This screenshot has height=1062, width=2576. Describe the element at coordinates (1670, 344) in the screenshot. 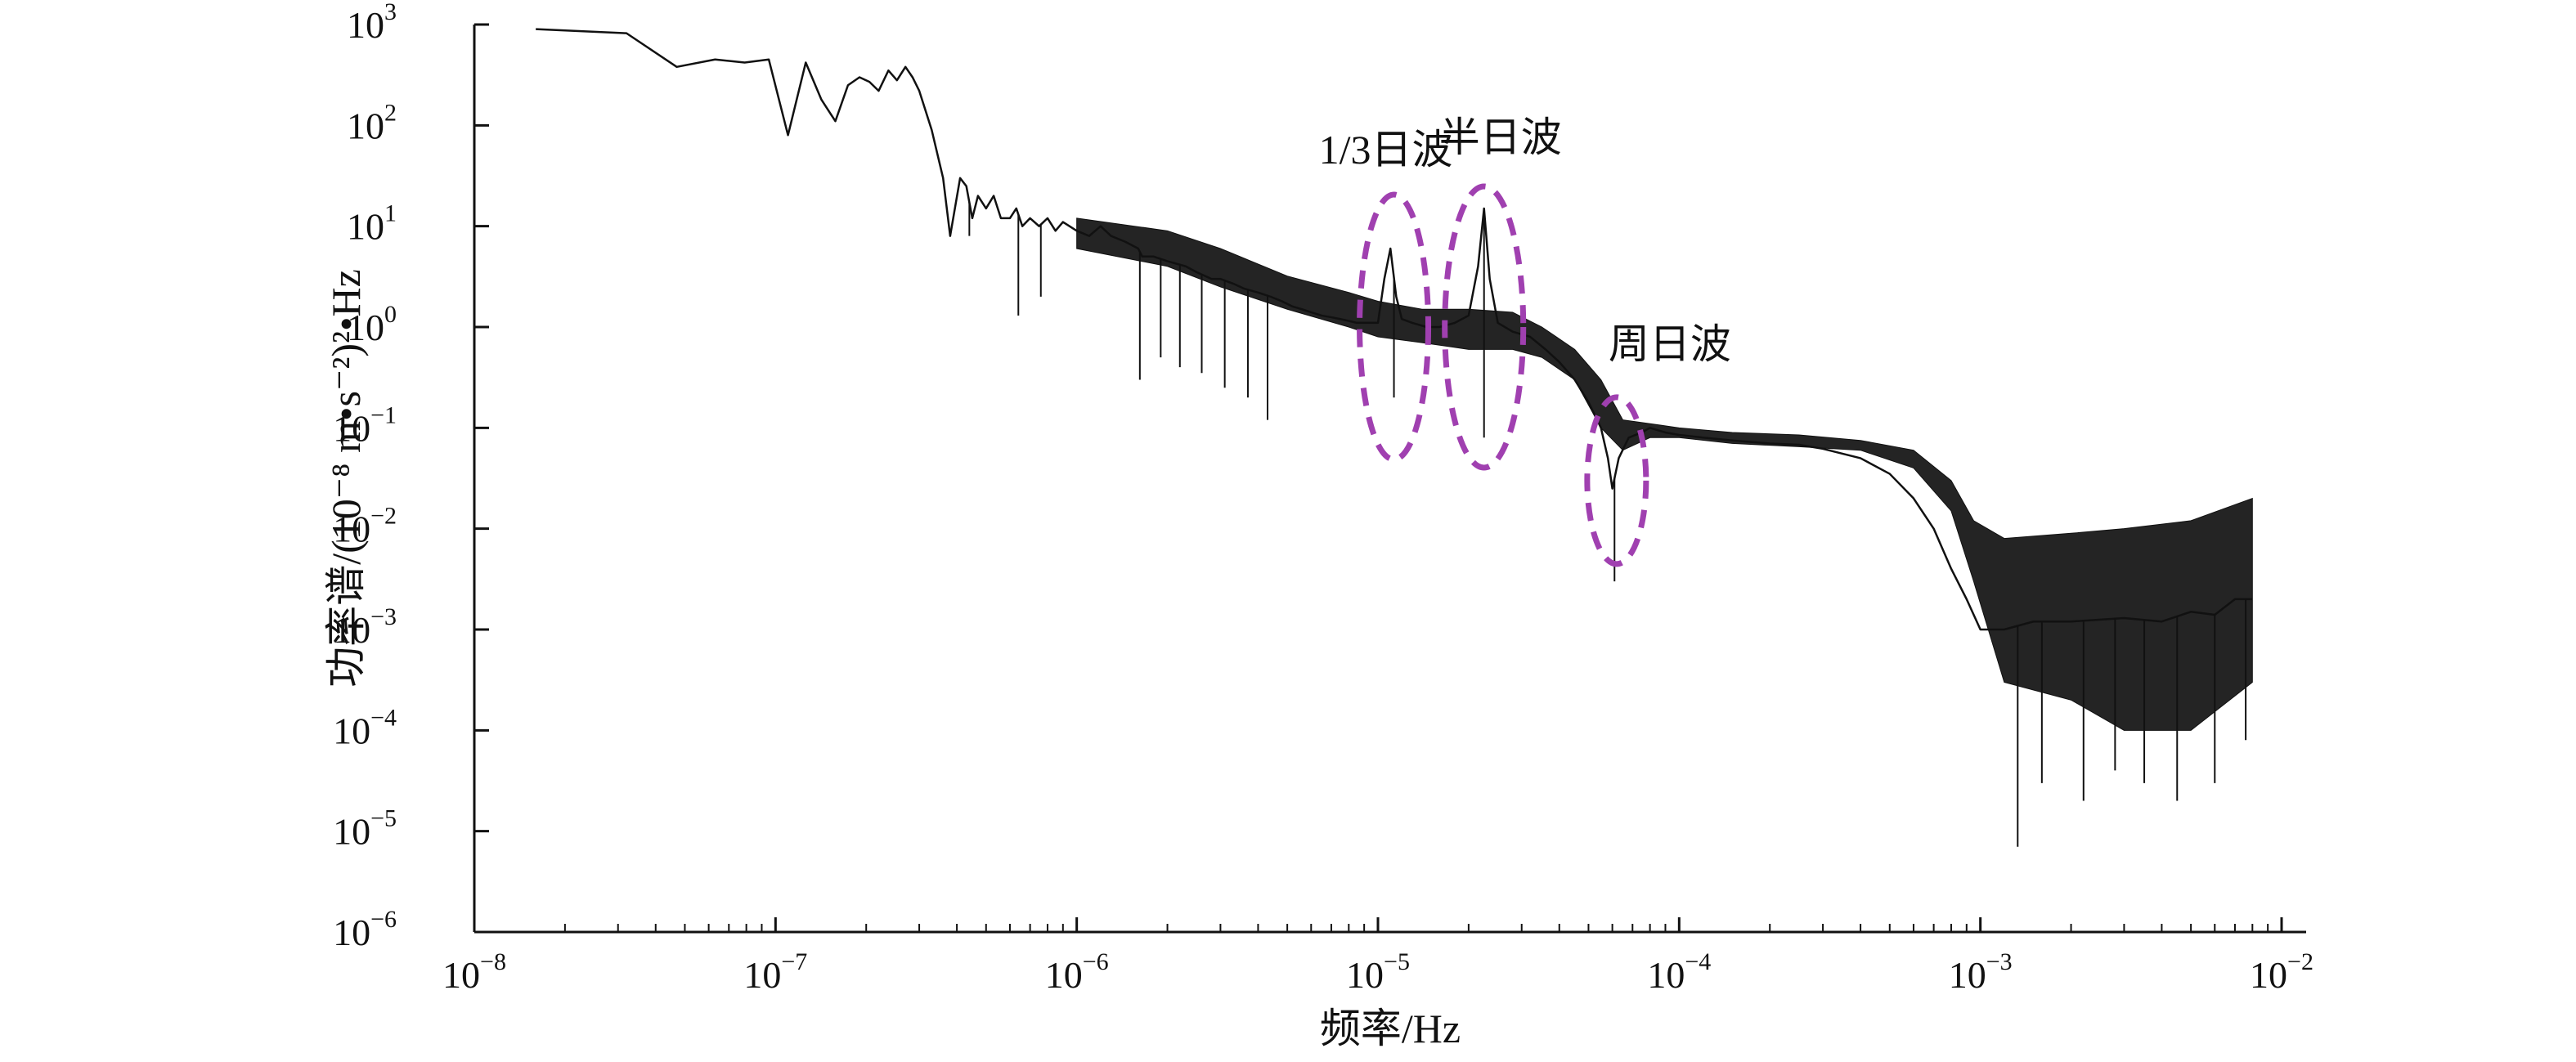

I see `annotation-label: 周日波` at that location.